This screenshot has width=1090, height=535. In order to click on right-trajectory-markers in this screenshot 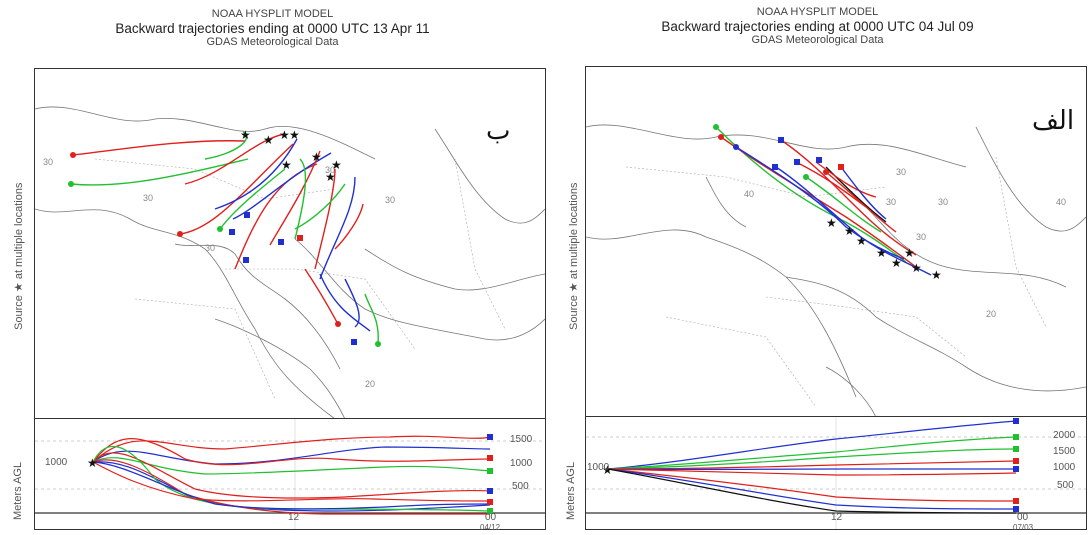, I will do `click(778, 152)`.